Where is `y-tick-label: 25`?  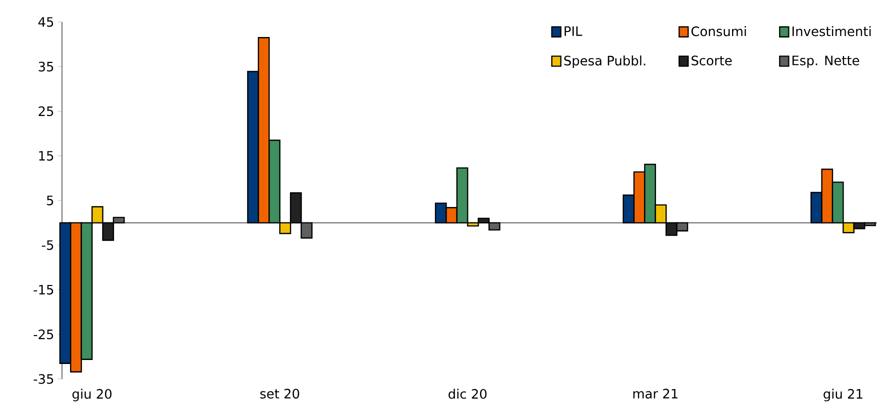
y-tick-label: 25 is located at coordinates (46, 111).